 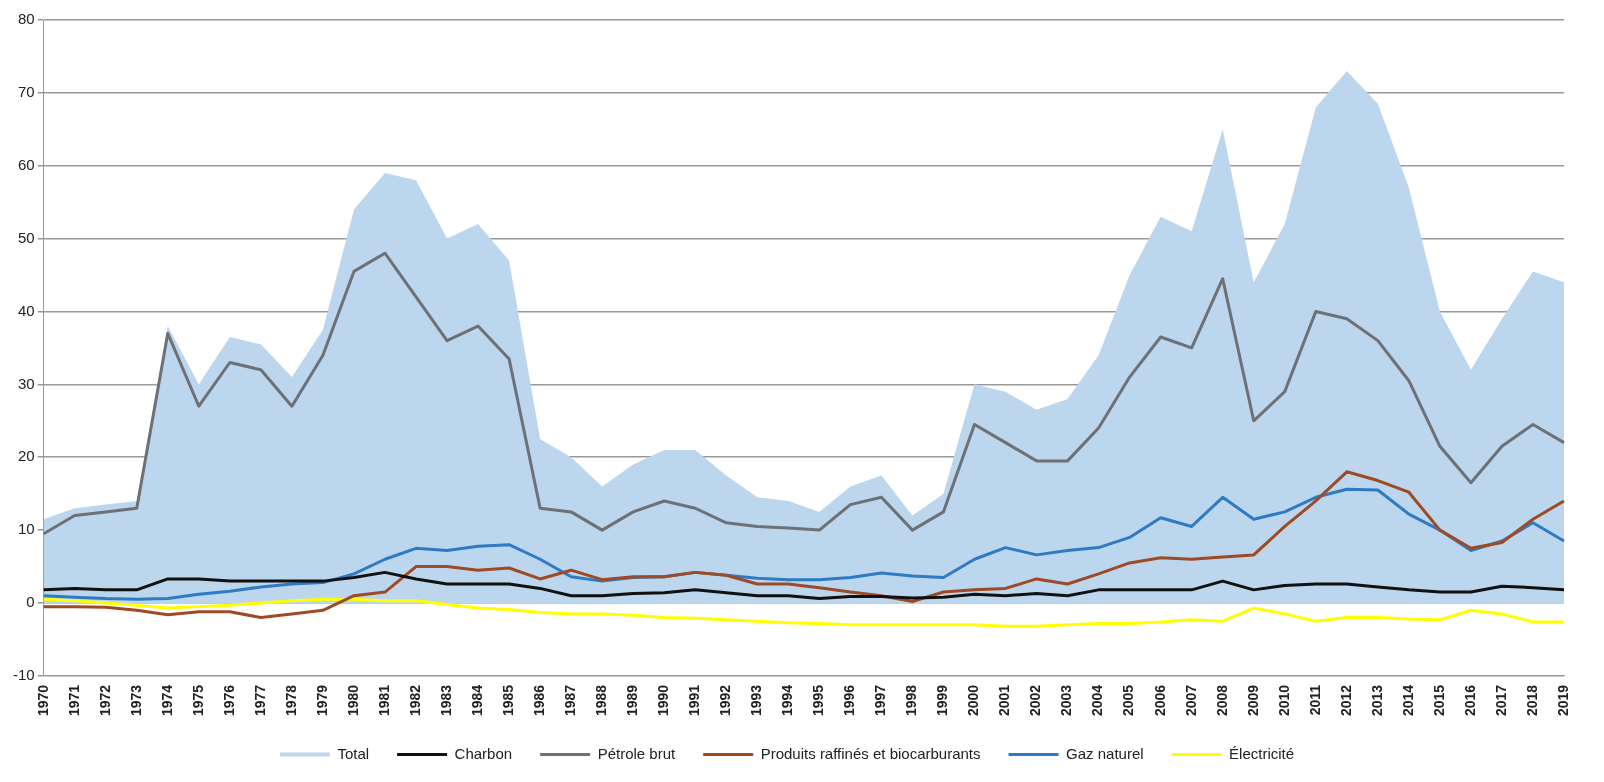 What do you see at coordinates (1252, 700) in the screenshot?
I see `x-tick-label: 2009` at bounding box center [1252, 700].